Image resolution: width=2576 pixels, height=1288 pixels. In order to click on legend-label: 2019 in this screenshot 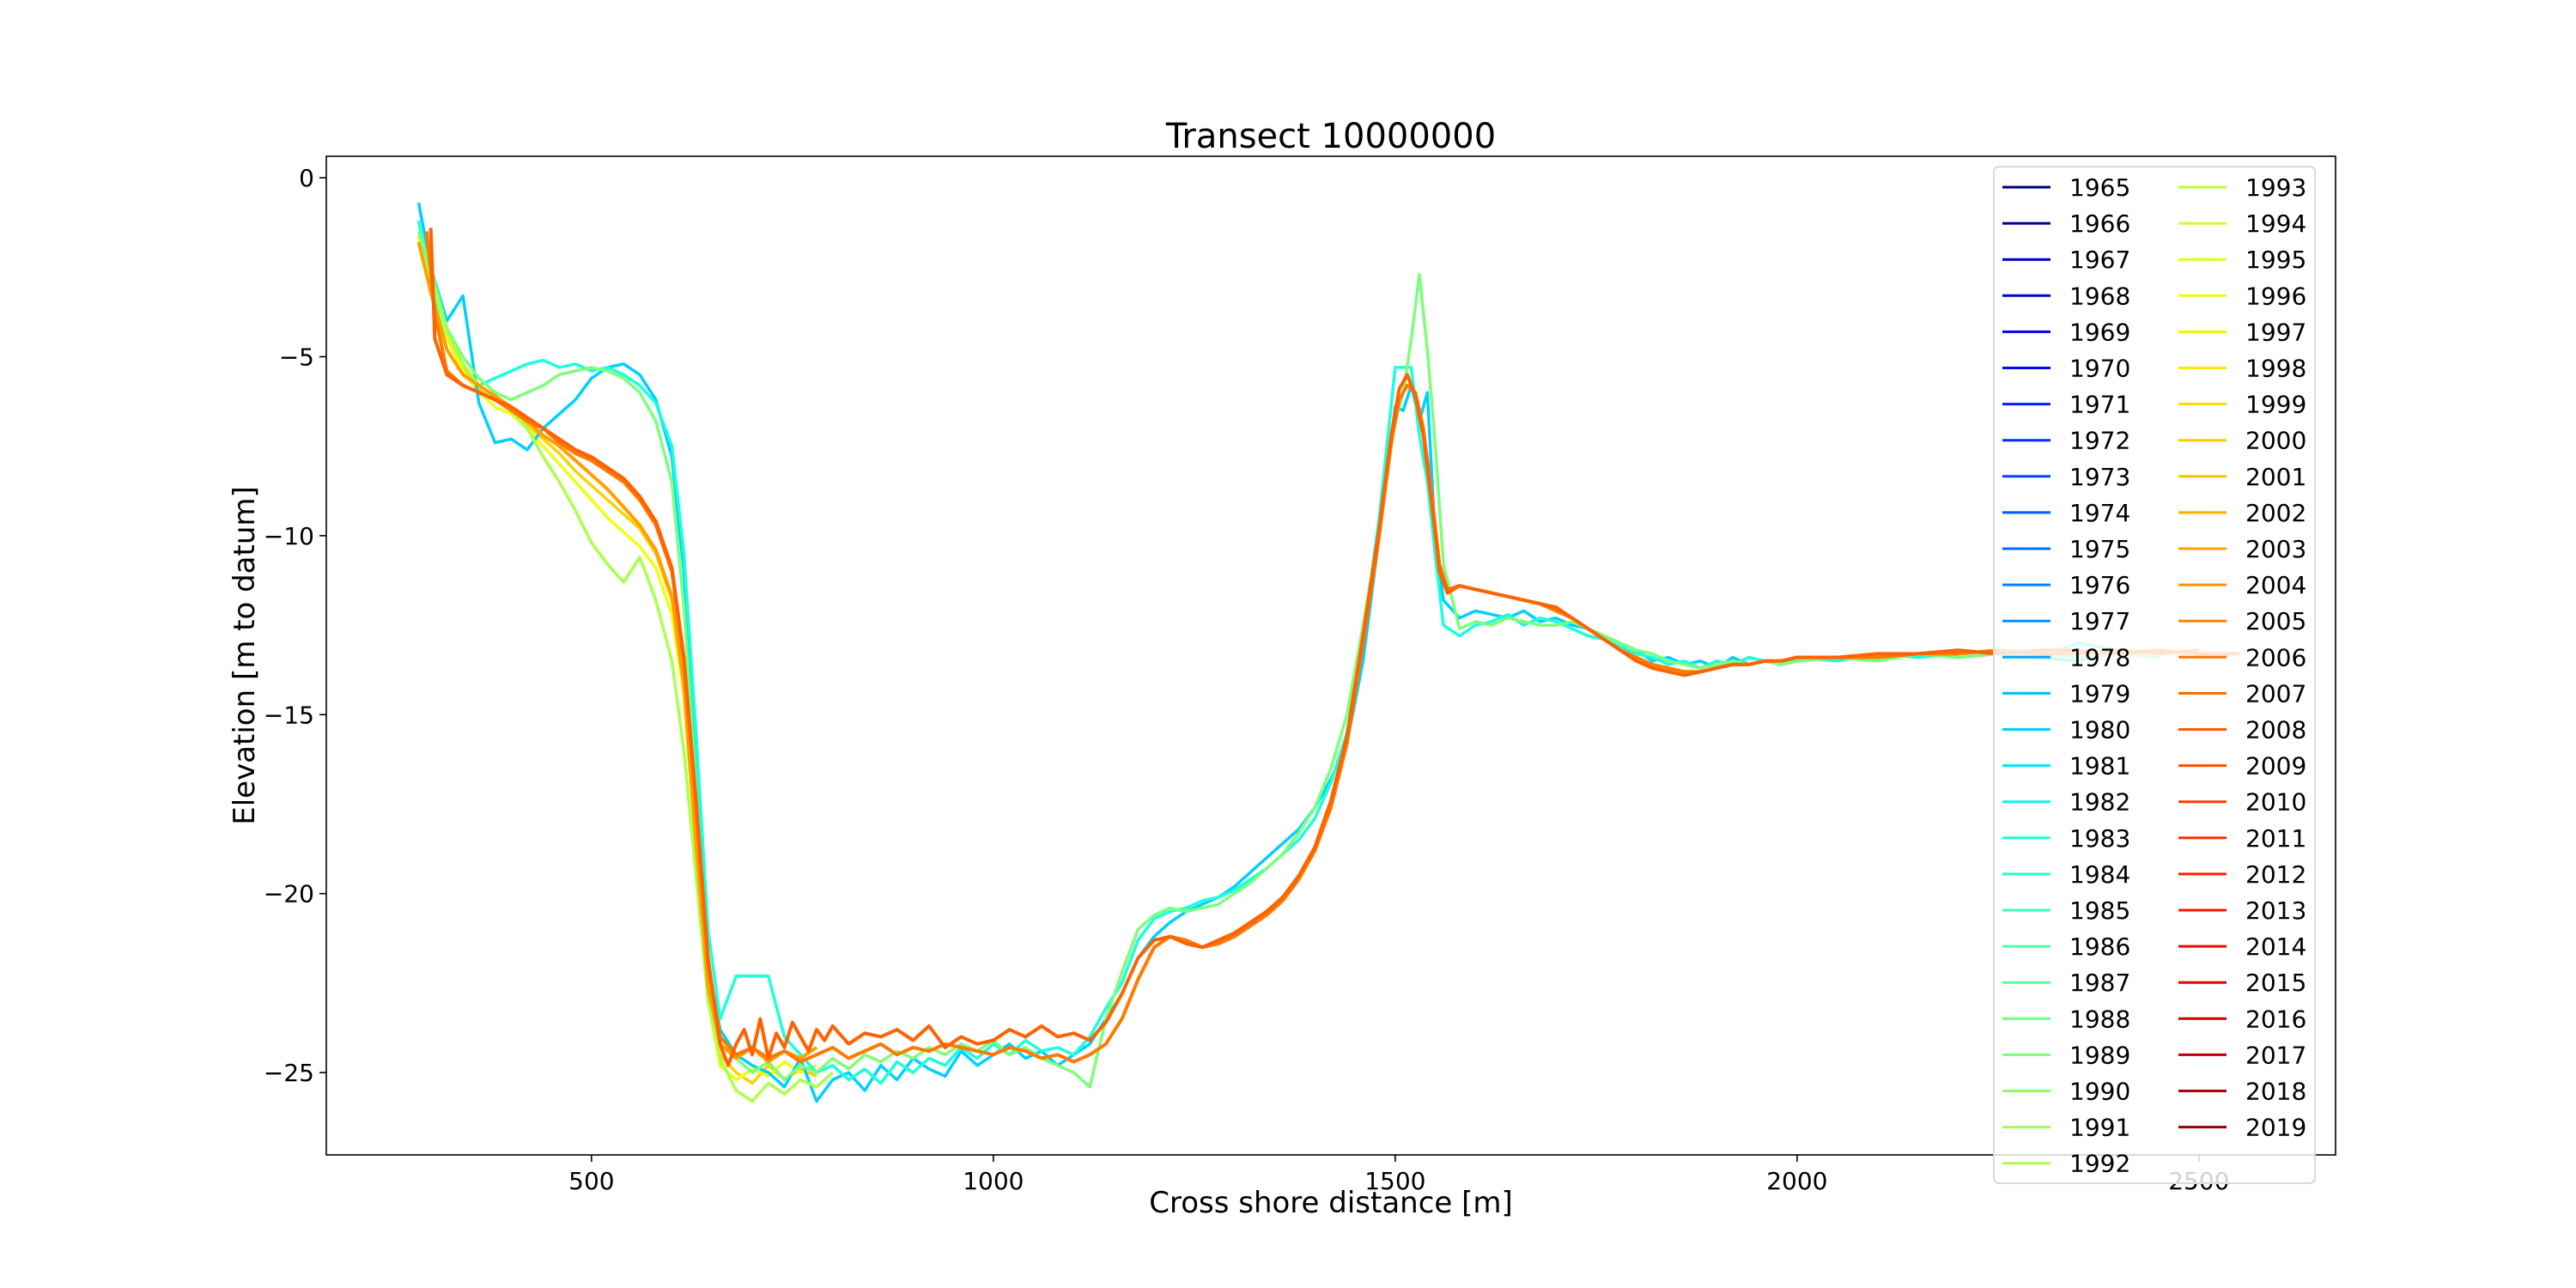, I will do `click(2275, 1128)`.